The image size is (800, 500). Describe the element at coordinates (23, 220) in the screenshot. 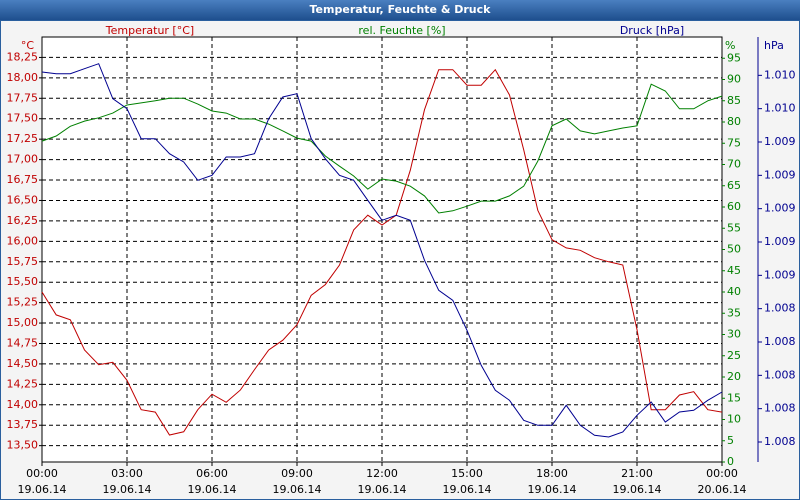

I see `y-tick-label: 16,25` at that location.